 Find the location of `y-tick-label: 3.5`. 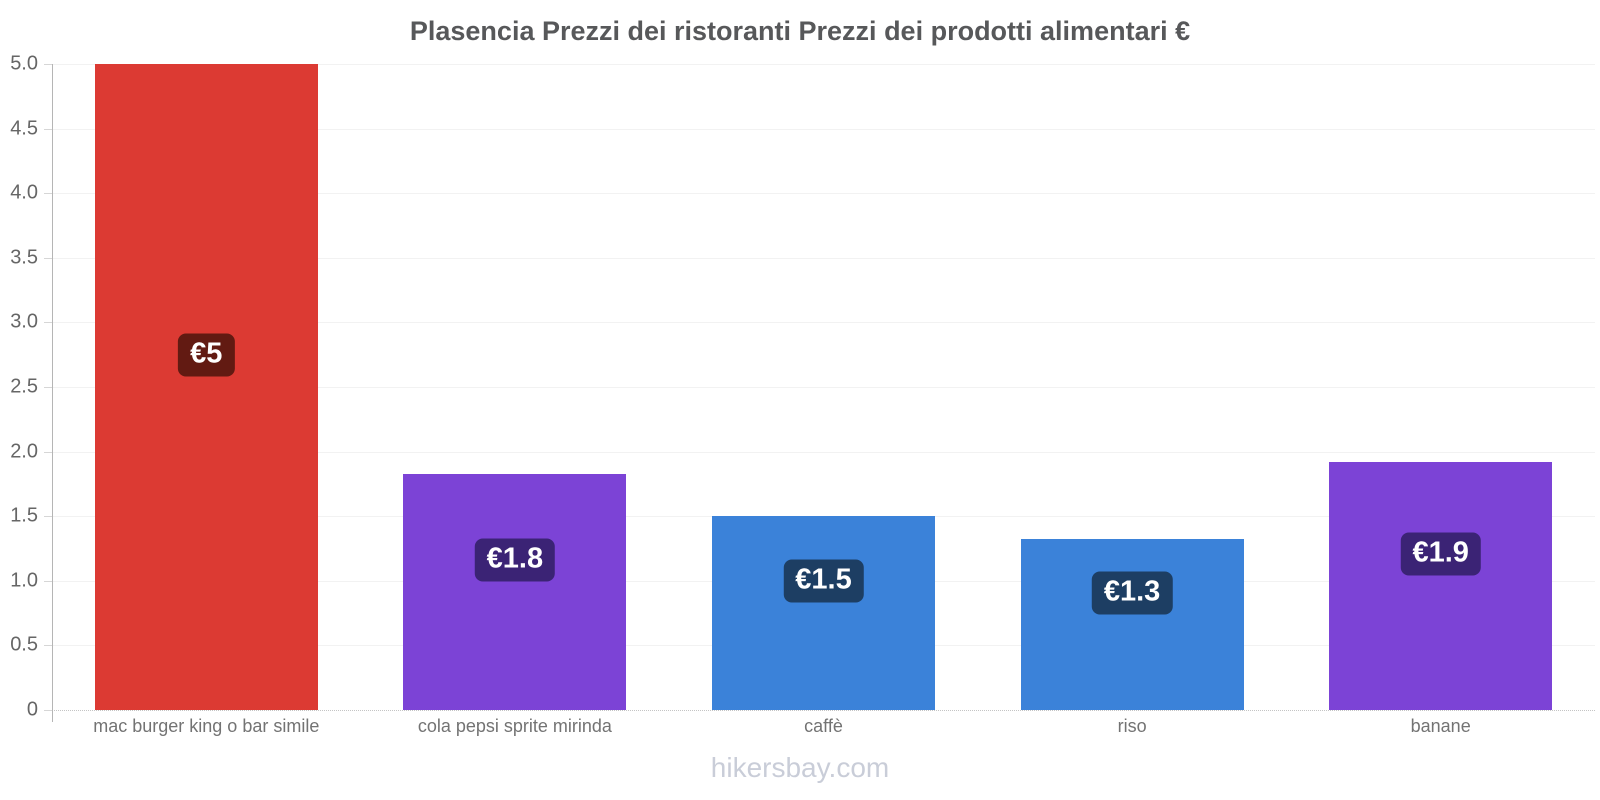

y-tick-label: 3.5 is located at coordinates (24, 257).